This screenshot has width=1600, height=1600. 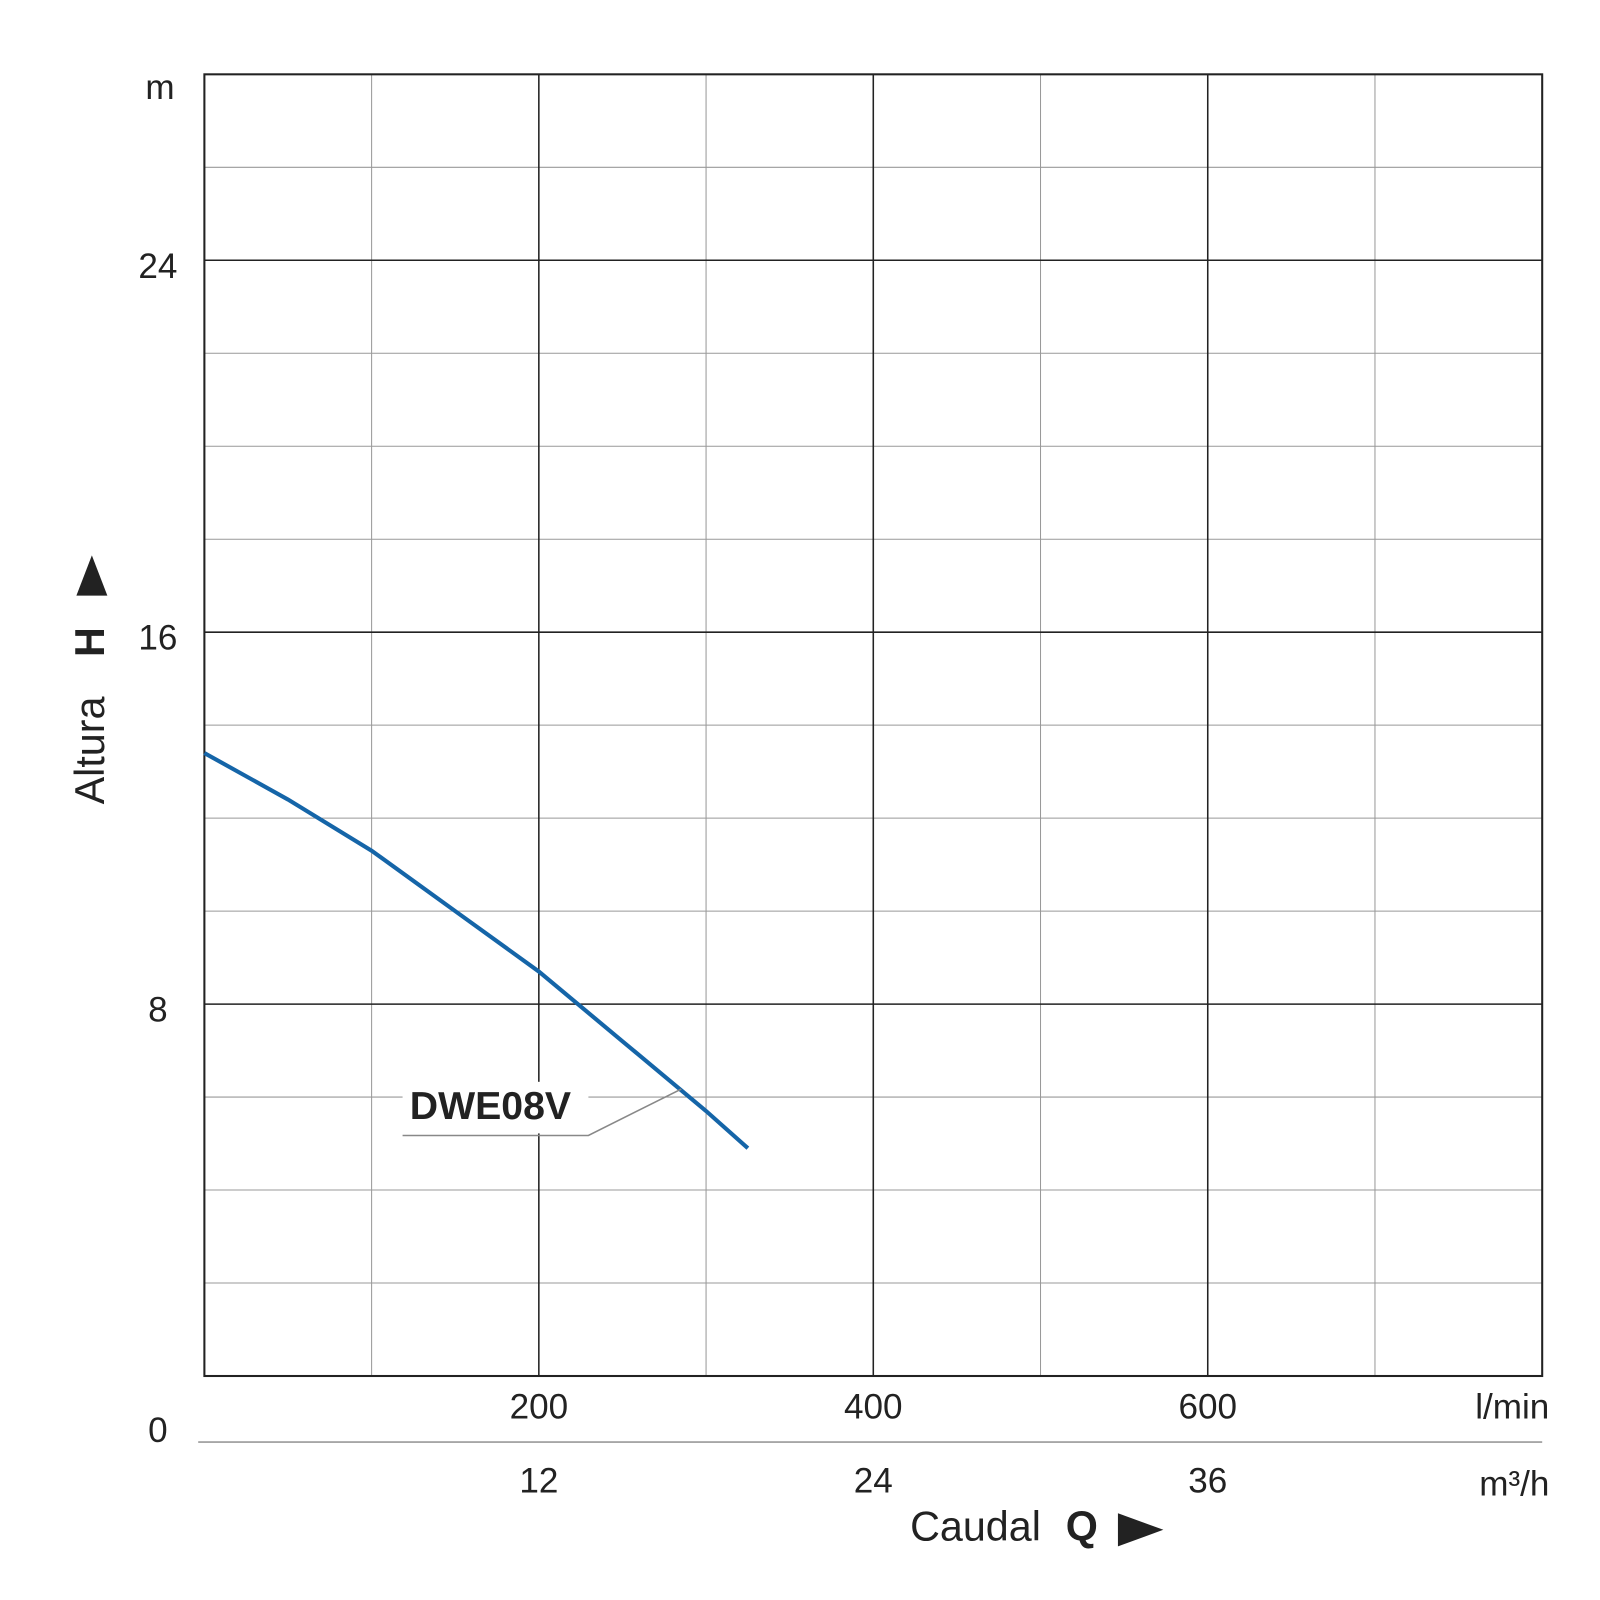 I want to click on x2-unit: m³/h, so click(x=1514, y=1484).